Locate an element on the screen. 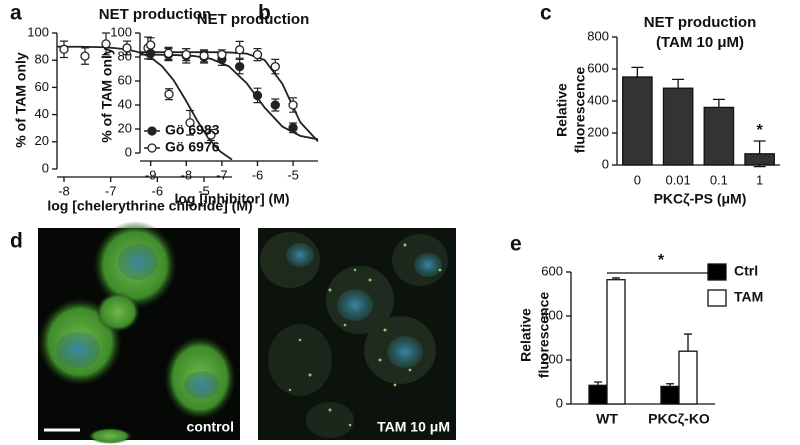 The height and width of the screenshot is (445, 800). panel-label: a is located at coordinates (16, 13).